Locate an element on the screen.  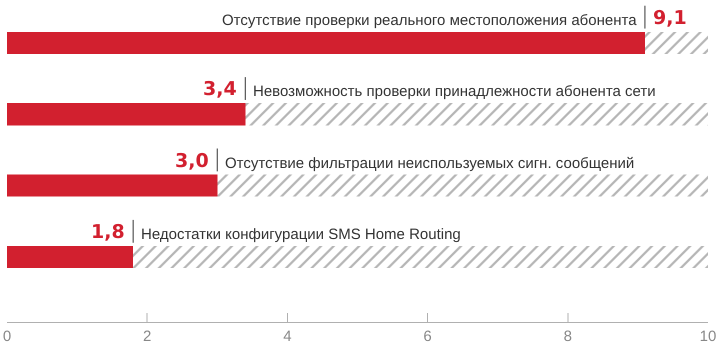
y-tick-label: Отсутствие фильтрации неиспользуемых сигн. сообщений is located at coordinates (429, 163).